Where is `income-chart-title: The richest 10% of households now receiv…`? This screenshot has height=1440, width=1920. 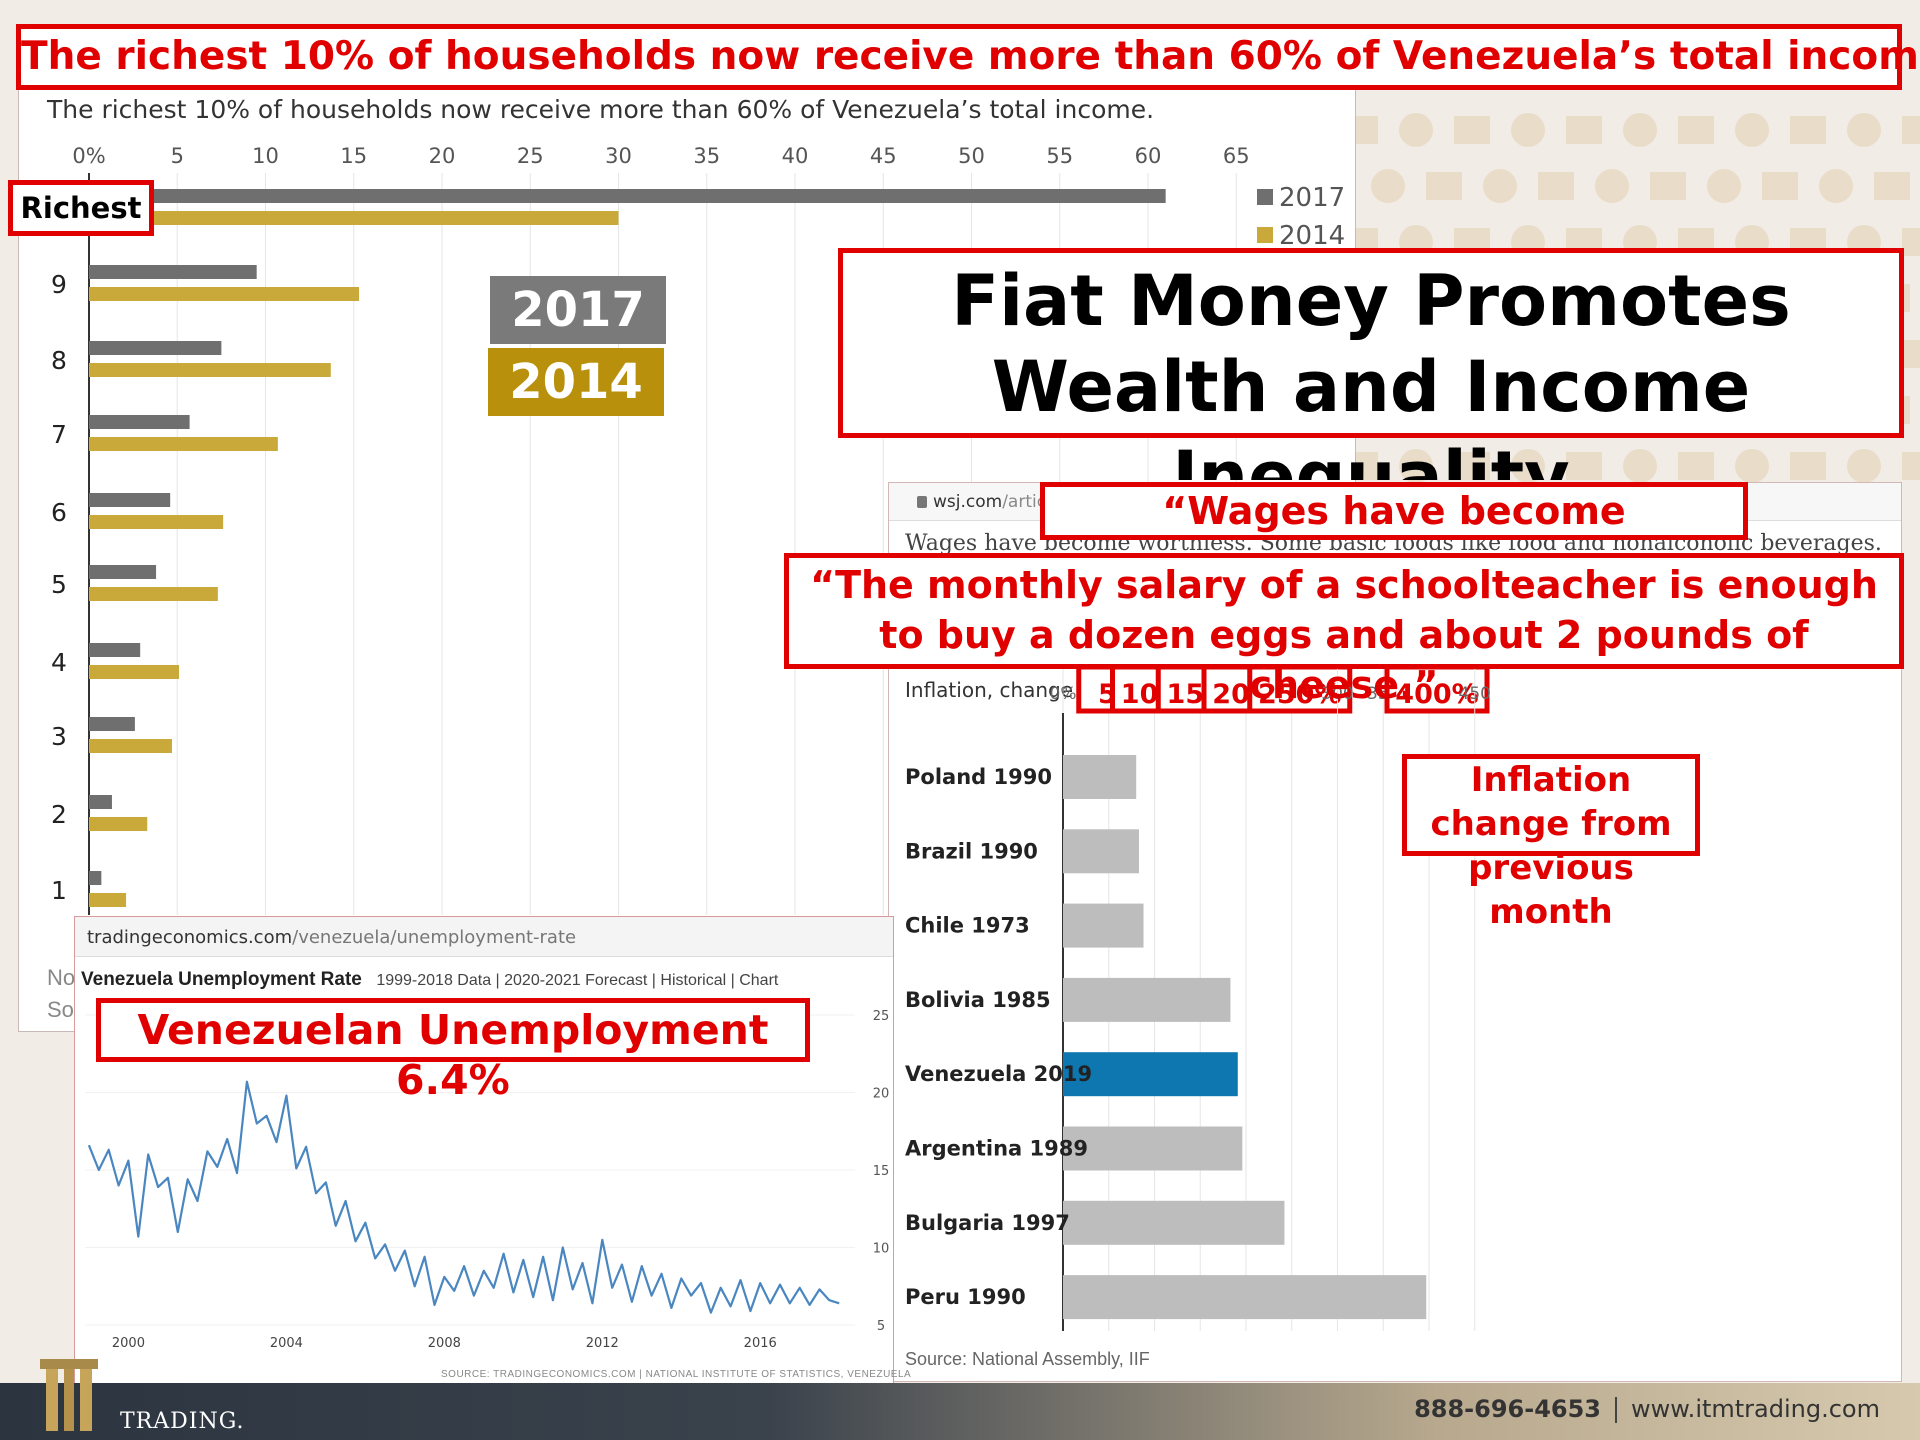 income-chart-title: The richest 10% of households now receiv… is located at coordinates (601, 109).